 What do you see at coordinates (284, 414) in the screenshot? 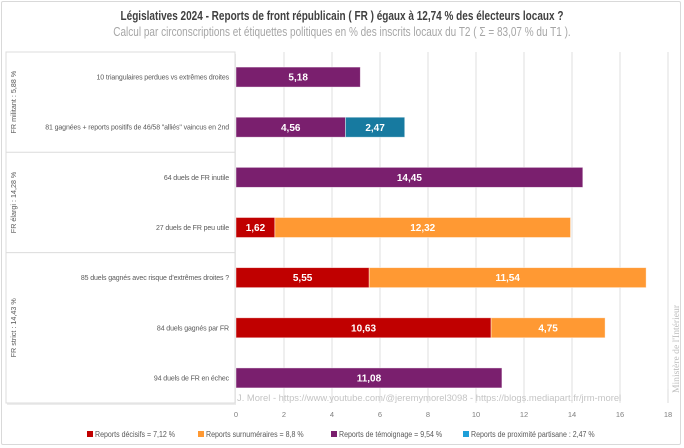
I see `x-tick-label: 2` at bounding box center [284, 414].